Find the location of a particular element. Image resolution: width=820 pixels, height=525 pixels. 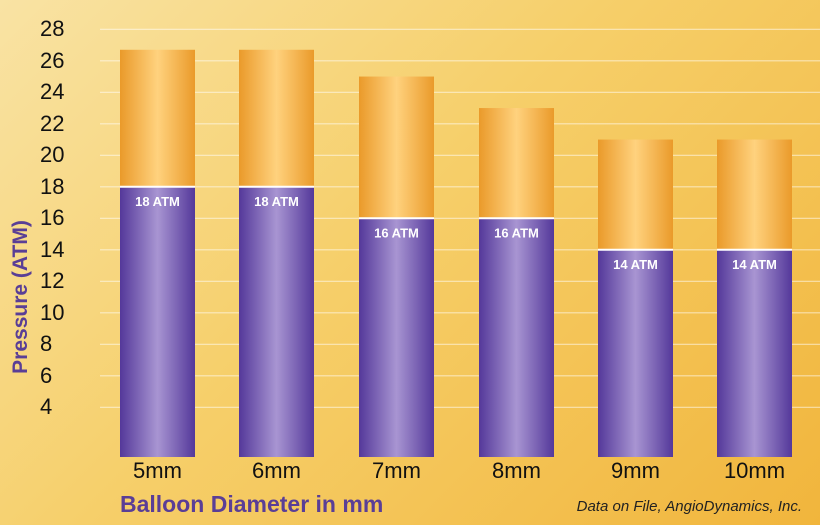

y-tick-label: 24 is located at coordinates (52, 92).